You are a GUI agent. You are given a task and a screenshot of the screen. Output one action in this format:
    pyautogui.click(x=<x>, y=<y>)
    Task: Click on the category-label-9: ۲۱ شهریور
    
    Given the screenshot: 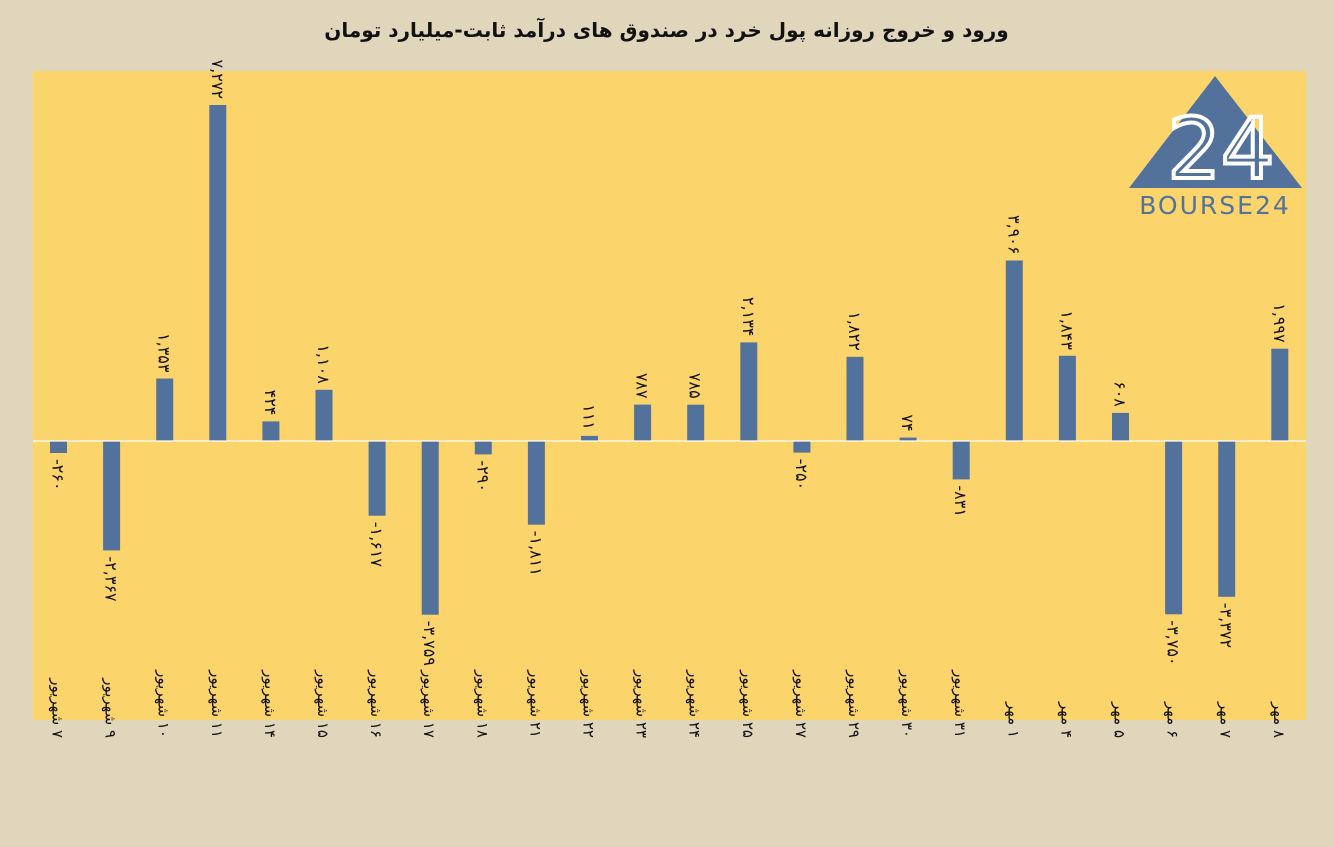 What is the action you would take?
    pyautogui.click(x=535, y=703)
    